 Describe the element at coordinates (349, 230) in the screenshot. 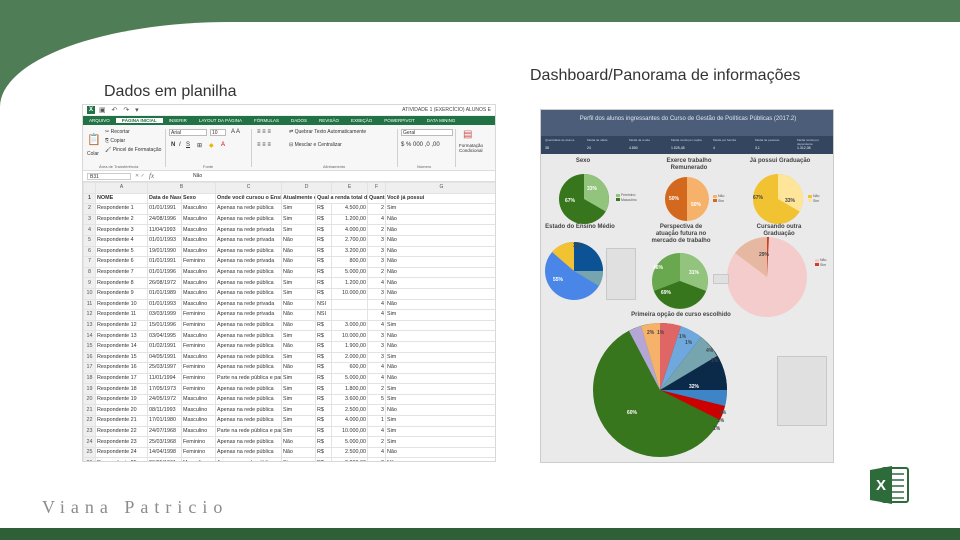

I see `table-cell: 4.000,00` at that location.